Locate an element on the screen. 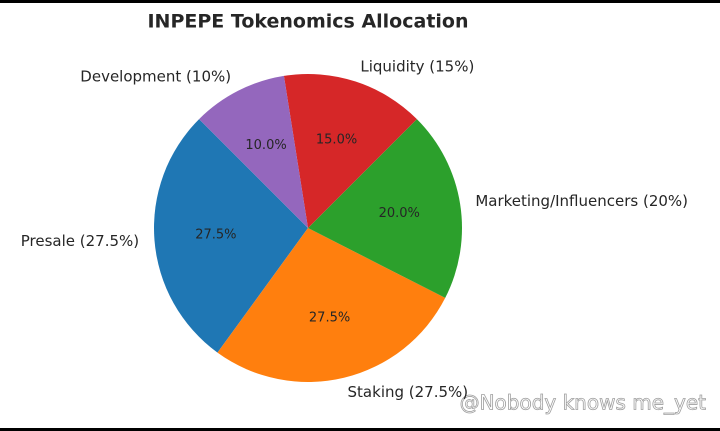 This screenshot has width=720, height=431. value-label: 20.0% is located at coordinates (399, 213).